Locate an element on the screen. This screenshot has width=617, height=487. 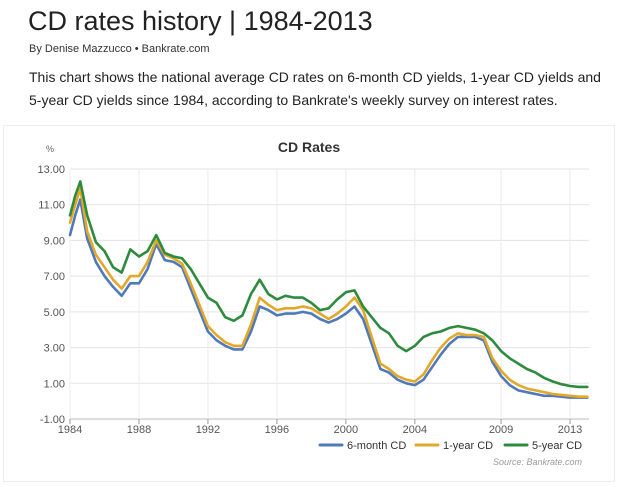
x-tick-label: 2000 is located at coordinates (346, 430).